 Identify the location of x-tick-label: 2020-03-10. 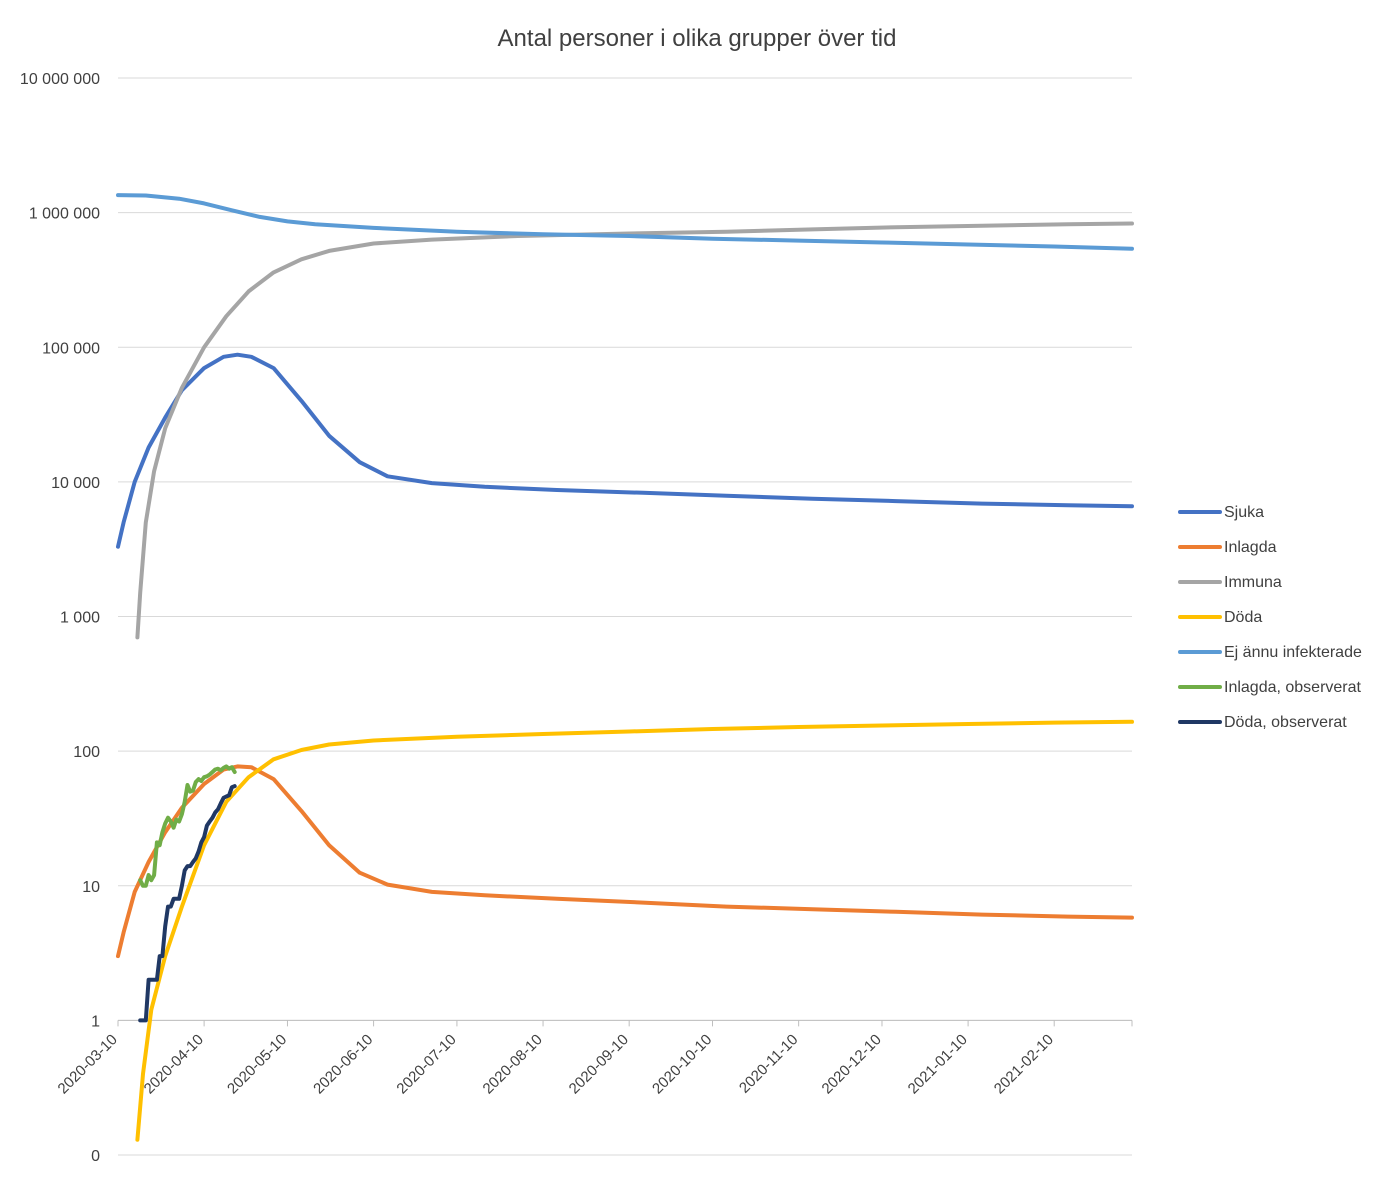
(88, 1064).